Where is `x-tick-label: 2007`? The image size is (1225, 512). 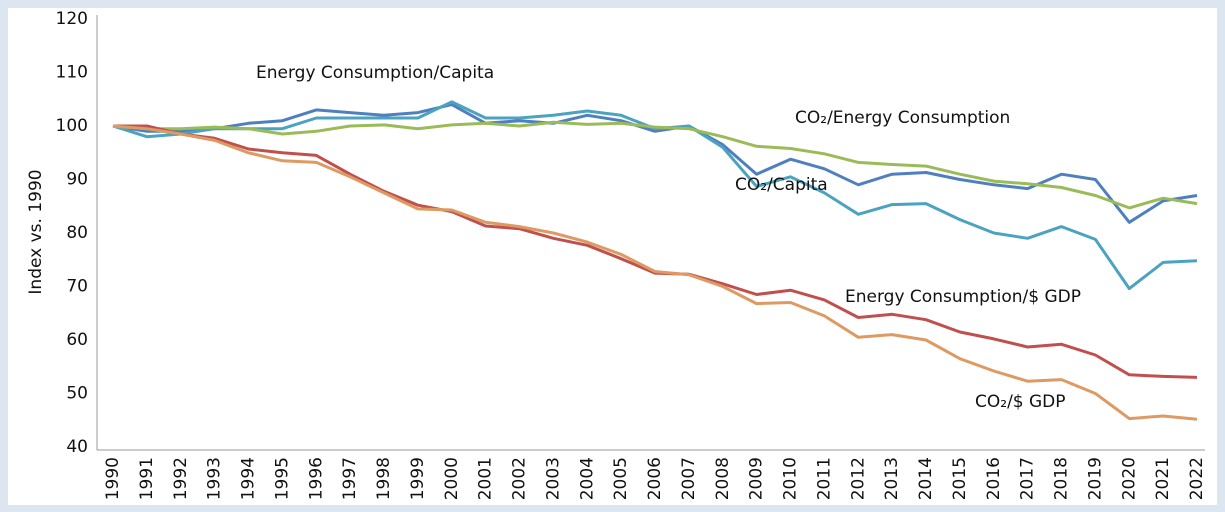
x-tick-label: 2007 is located at coordinates (689, 478).